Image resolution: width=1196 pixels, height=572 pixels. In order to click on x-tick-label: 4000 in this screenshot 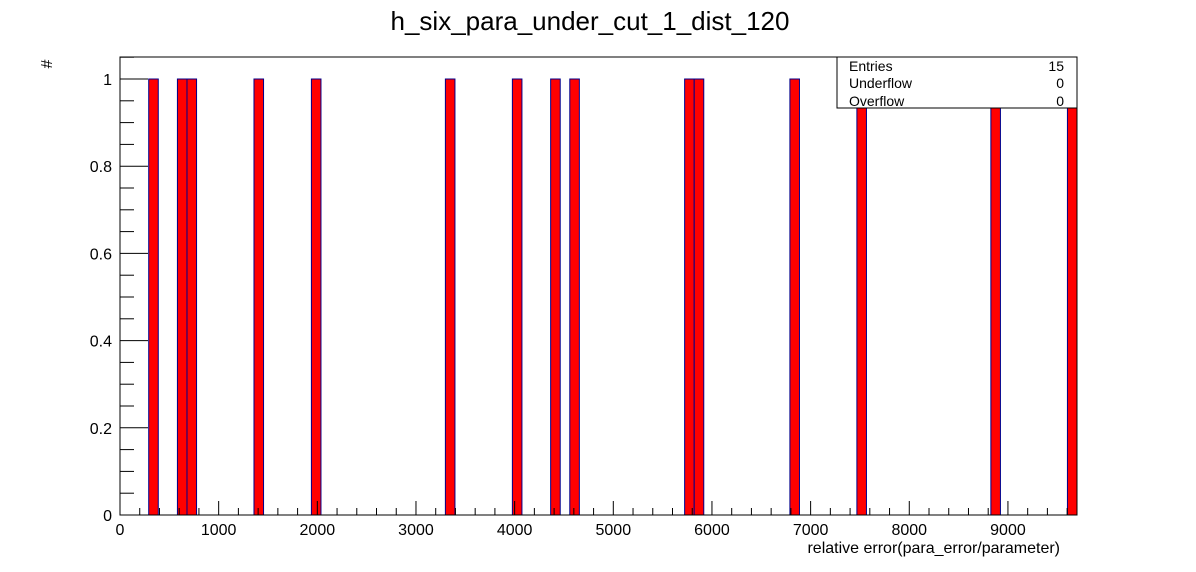, I will do `click(515, 530)`.